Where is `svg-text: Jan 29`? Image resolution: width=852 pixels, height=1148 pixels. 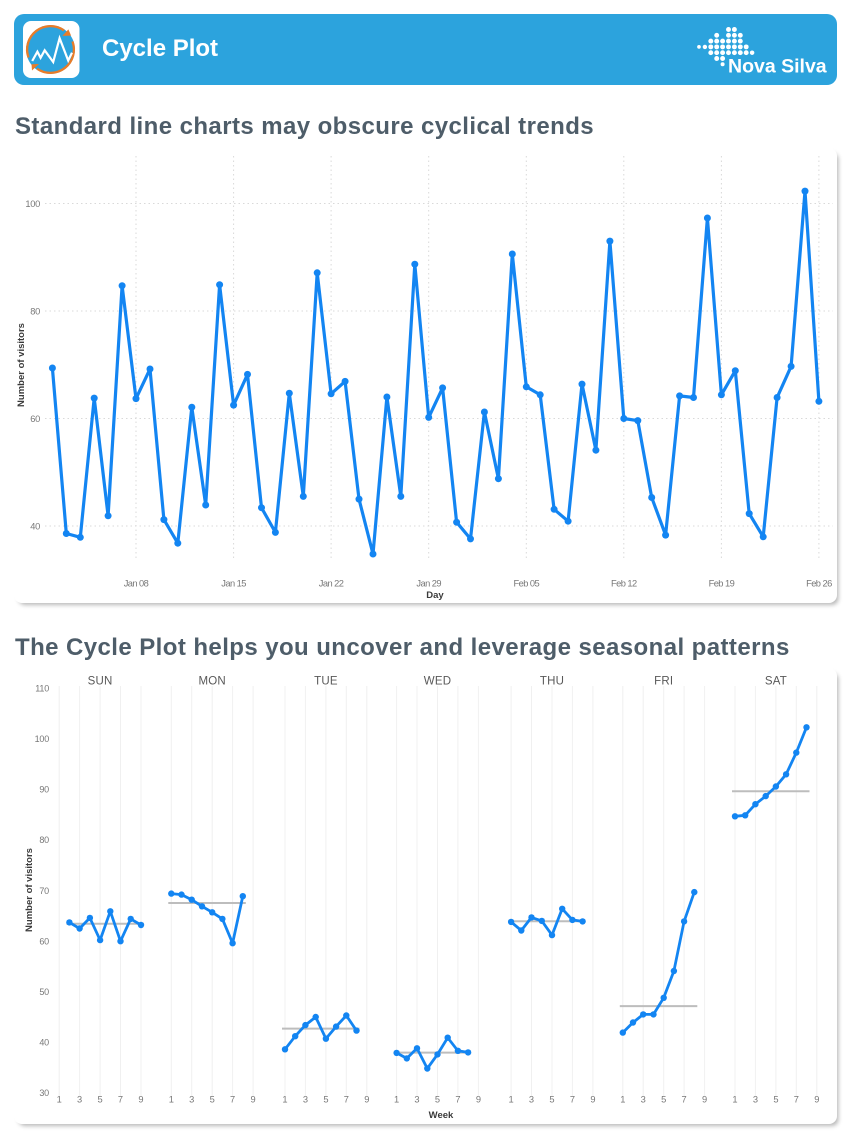
svg-text: Jan 29 is located at coordinates (428, 584).